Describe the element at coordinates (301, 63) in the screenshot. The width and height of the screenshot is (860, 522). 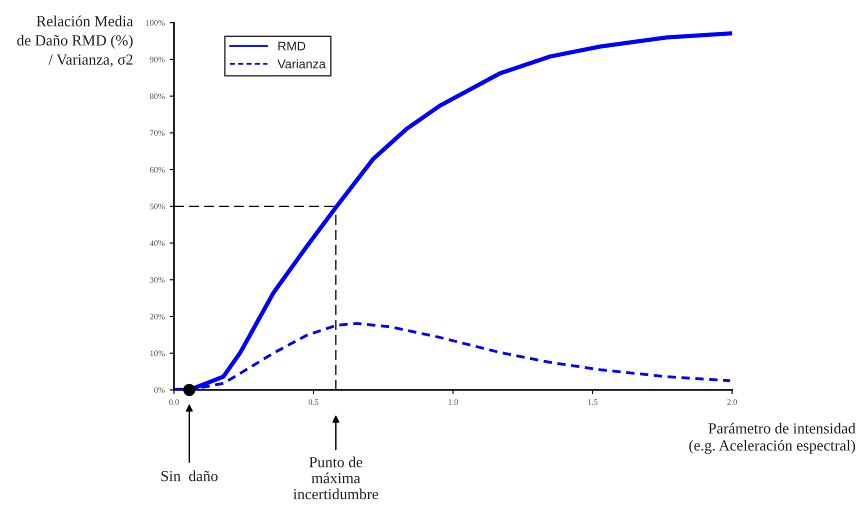
I see `legend-label: Varianza` at that location.